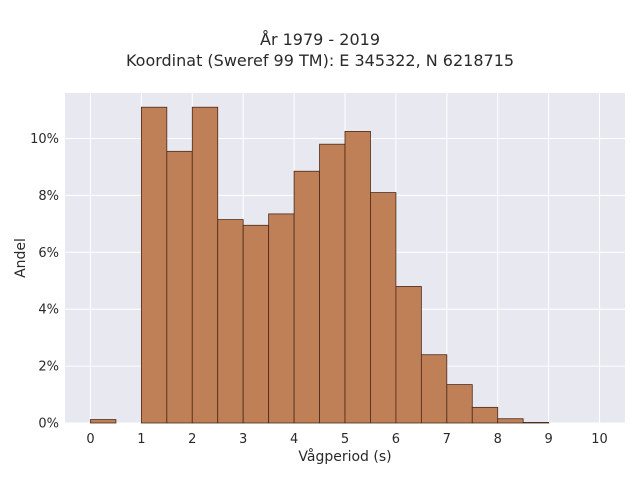  What do you see at coordinates (320, 39) in the screenshot?
I see `chart-title: År 1979 - 2019` at bounding box center [320, 39].